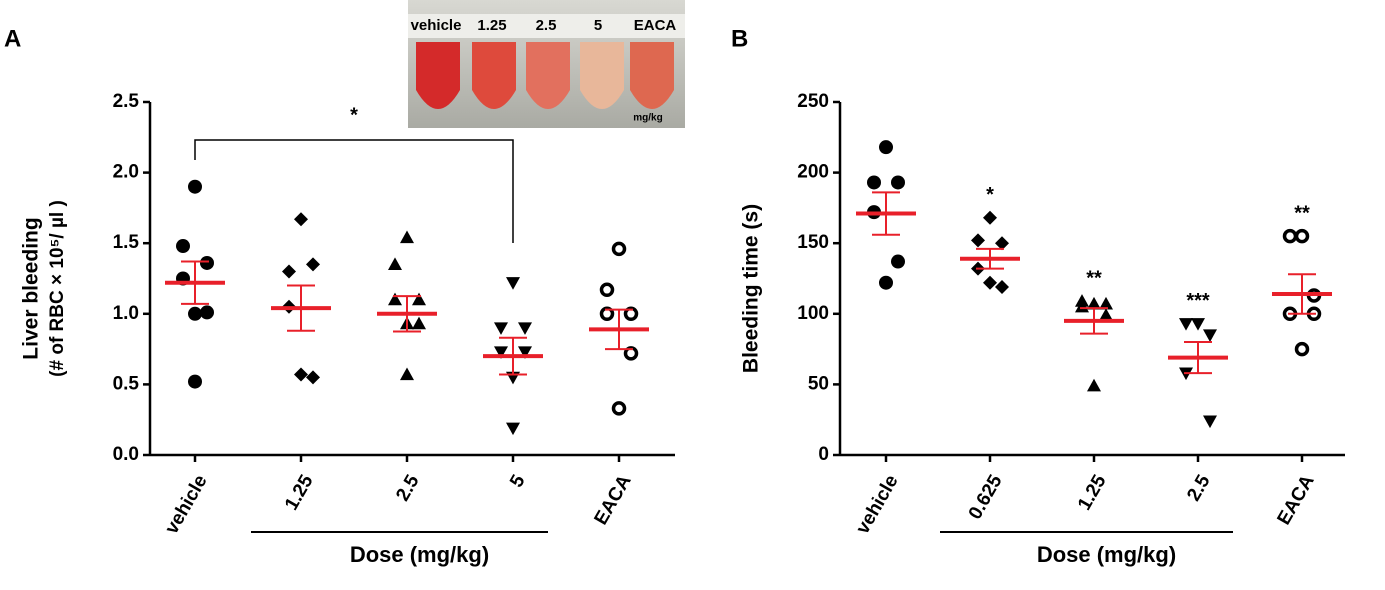 The image size is (1385, 590). Describe the element at coordinates (823, 454) in the screenshot. I see `y-tick-label: 0` at that location.